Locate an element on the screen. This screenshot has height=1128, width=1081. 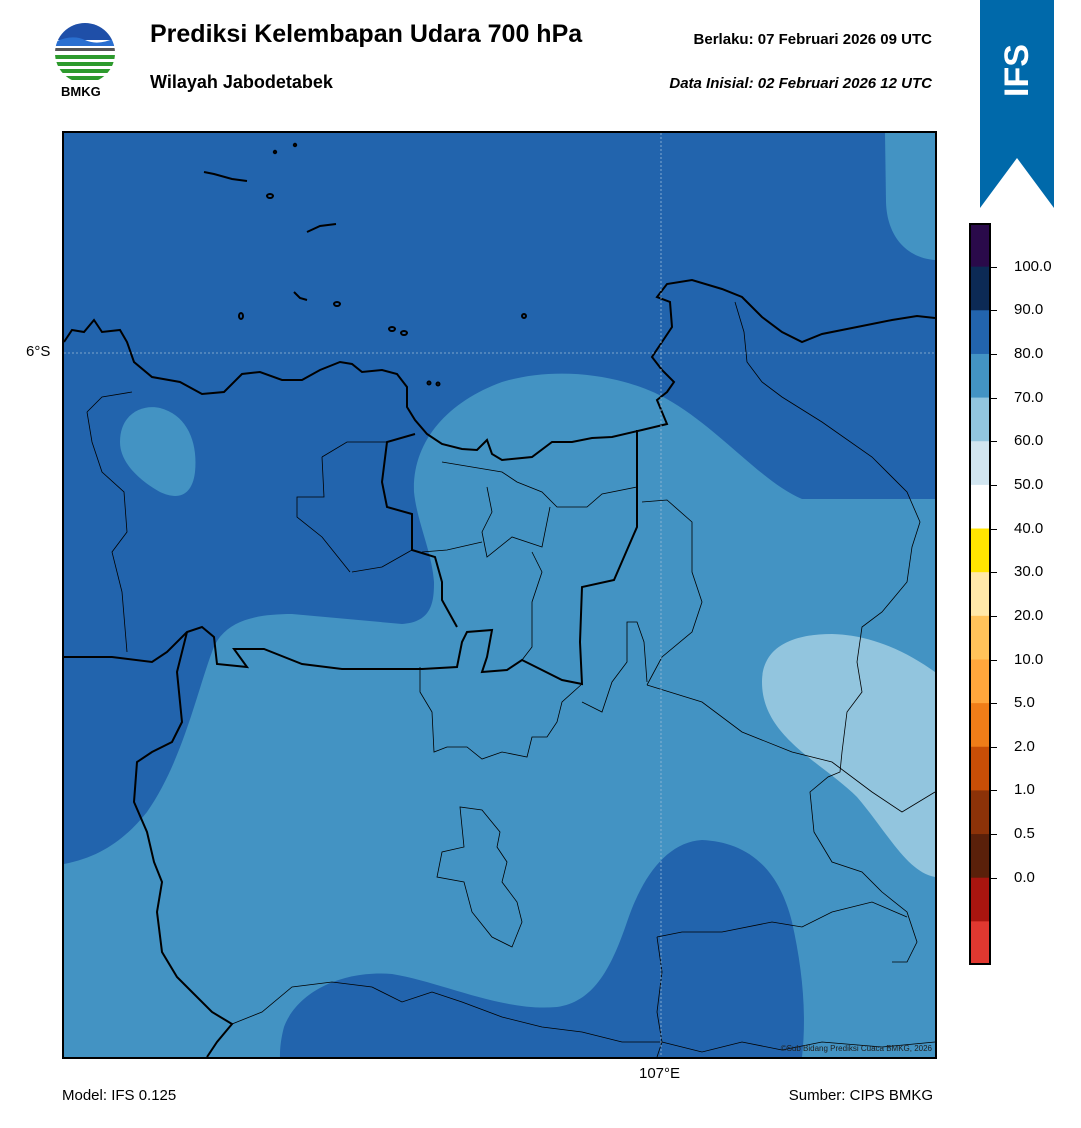
coastline is located at coordinates (499, 370).